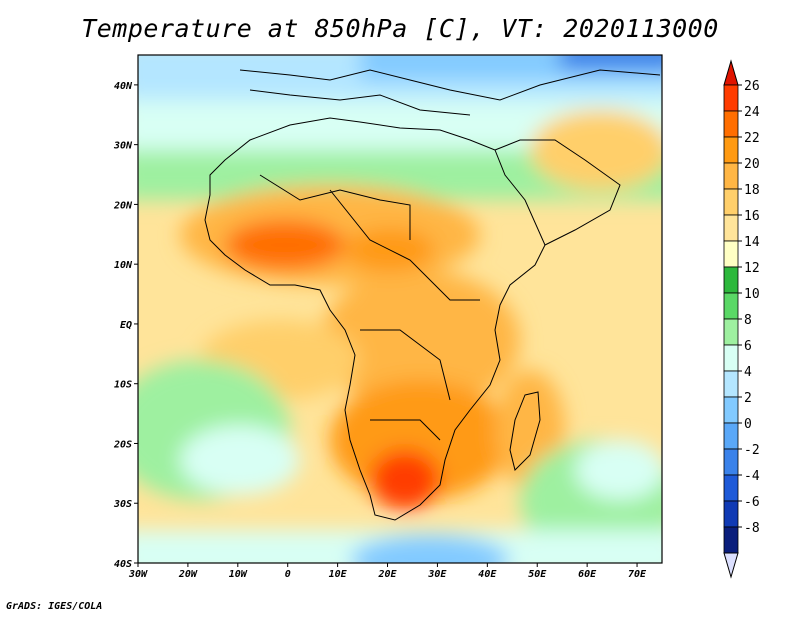 This screenshot has height=618, width=800. What do you see at coordinates (748, 346) in the screenshot?
I see `colorbar-label: 6` at bounding box center [748, 346].